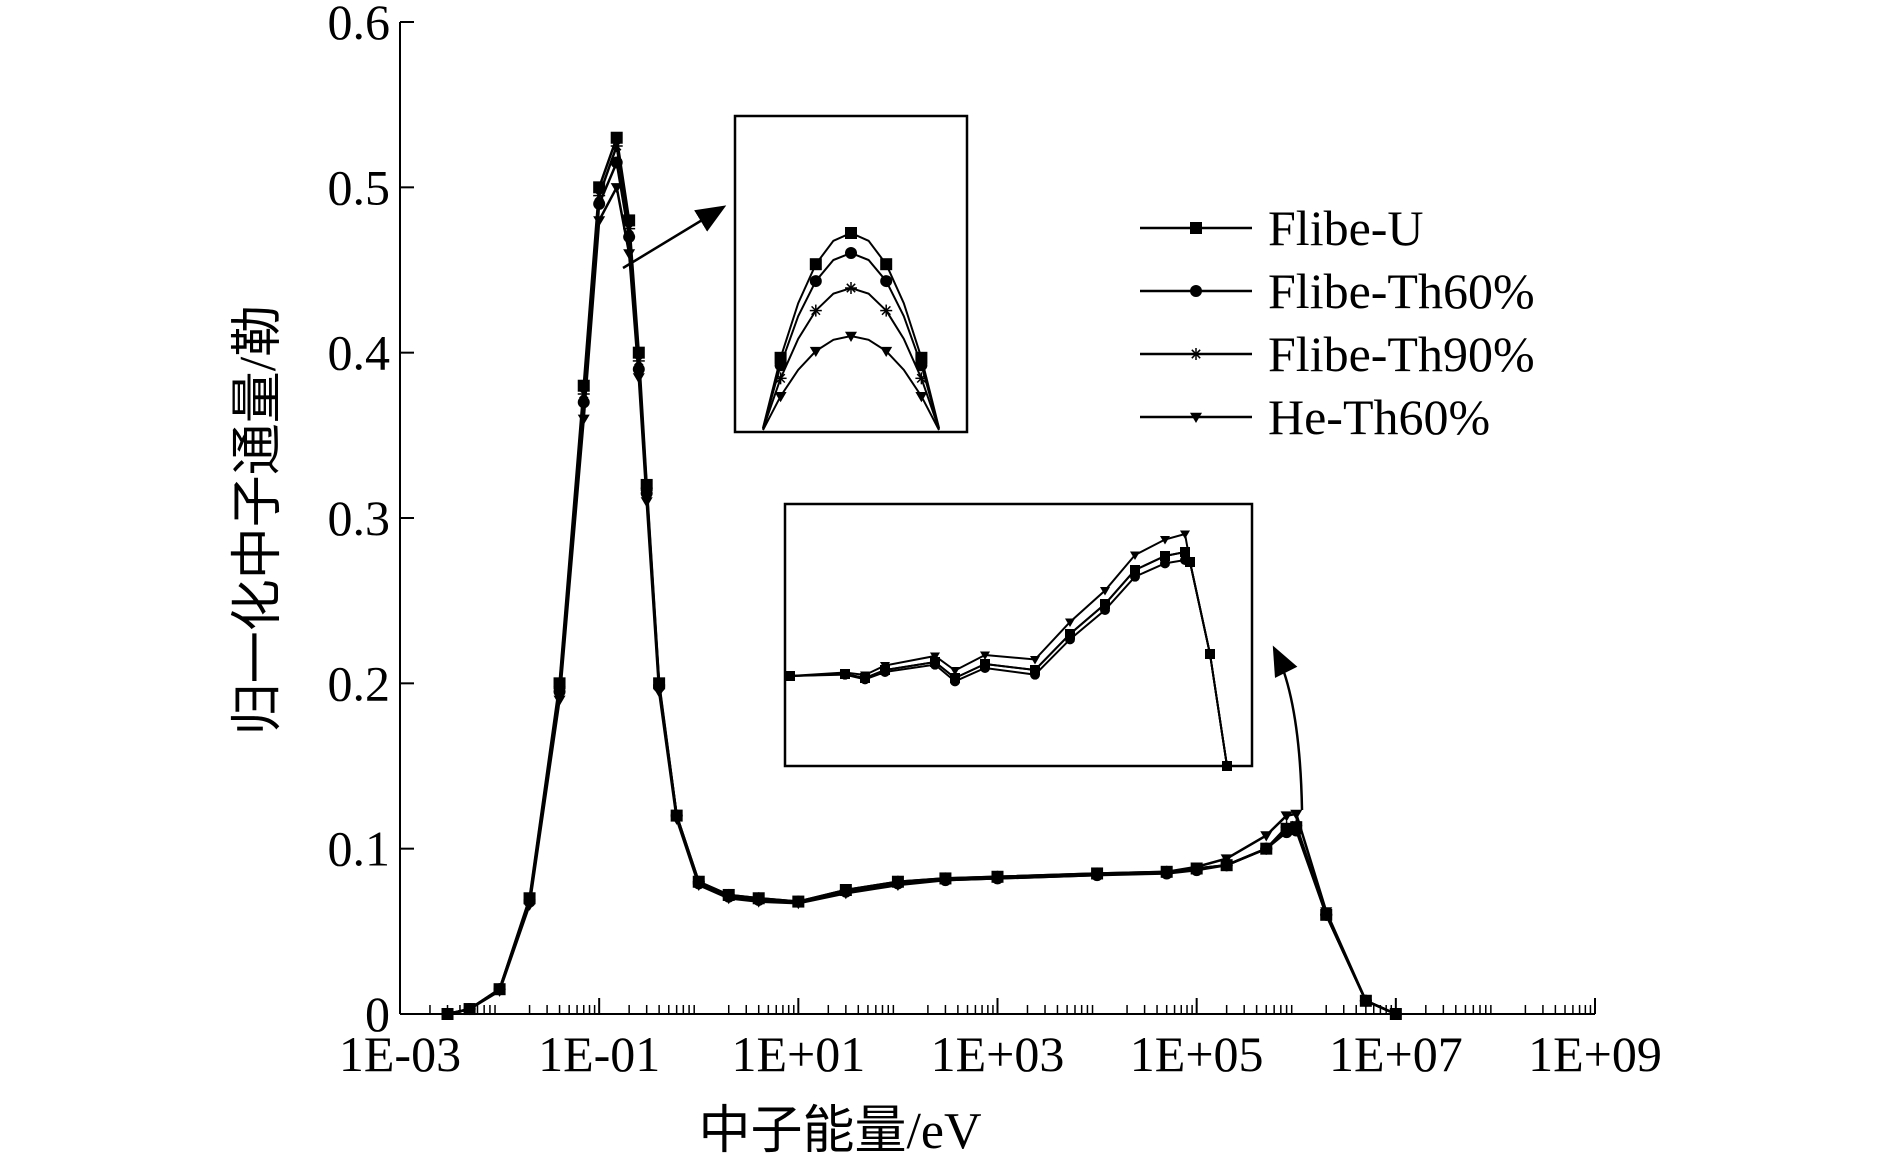 Image resolution: width=1889 pixels, height=1158 pixels. What do you see at coordinates (599, 1054) in the screenshot?
I see `x-tick-label: 1E-01` at bounding box center [599, 1054].